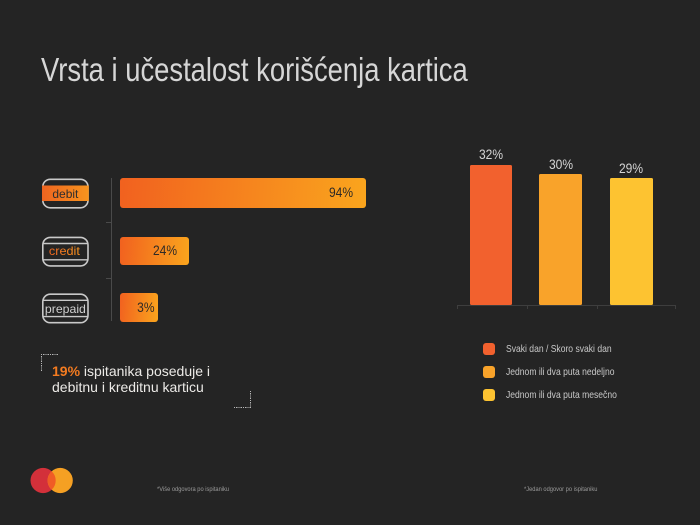  Describe the element at coordinates (65, 309) in the screenshot. I see `svg-text: prepaid` at that location.